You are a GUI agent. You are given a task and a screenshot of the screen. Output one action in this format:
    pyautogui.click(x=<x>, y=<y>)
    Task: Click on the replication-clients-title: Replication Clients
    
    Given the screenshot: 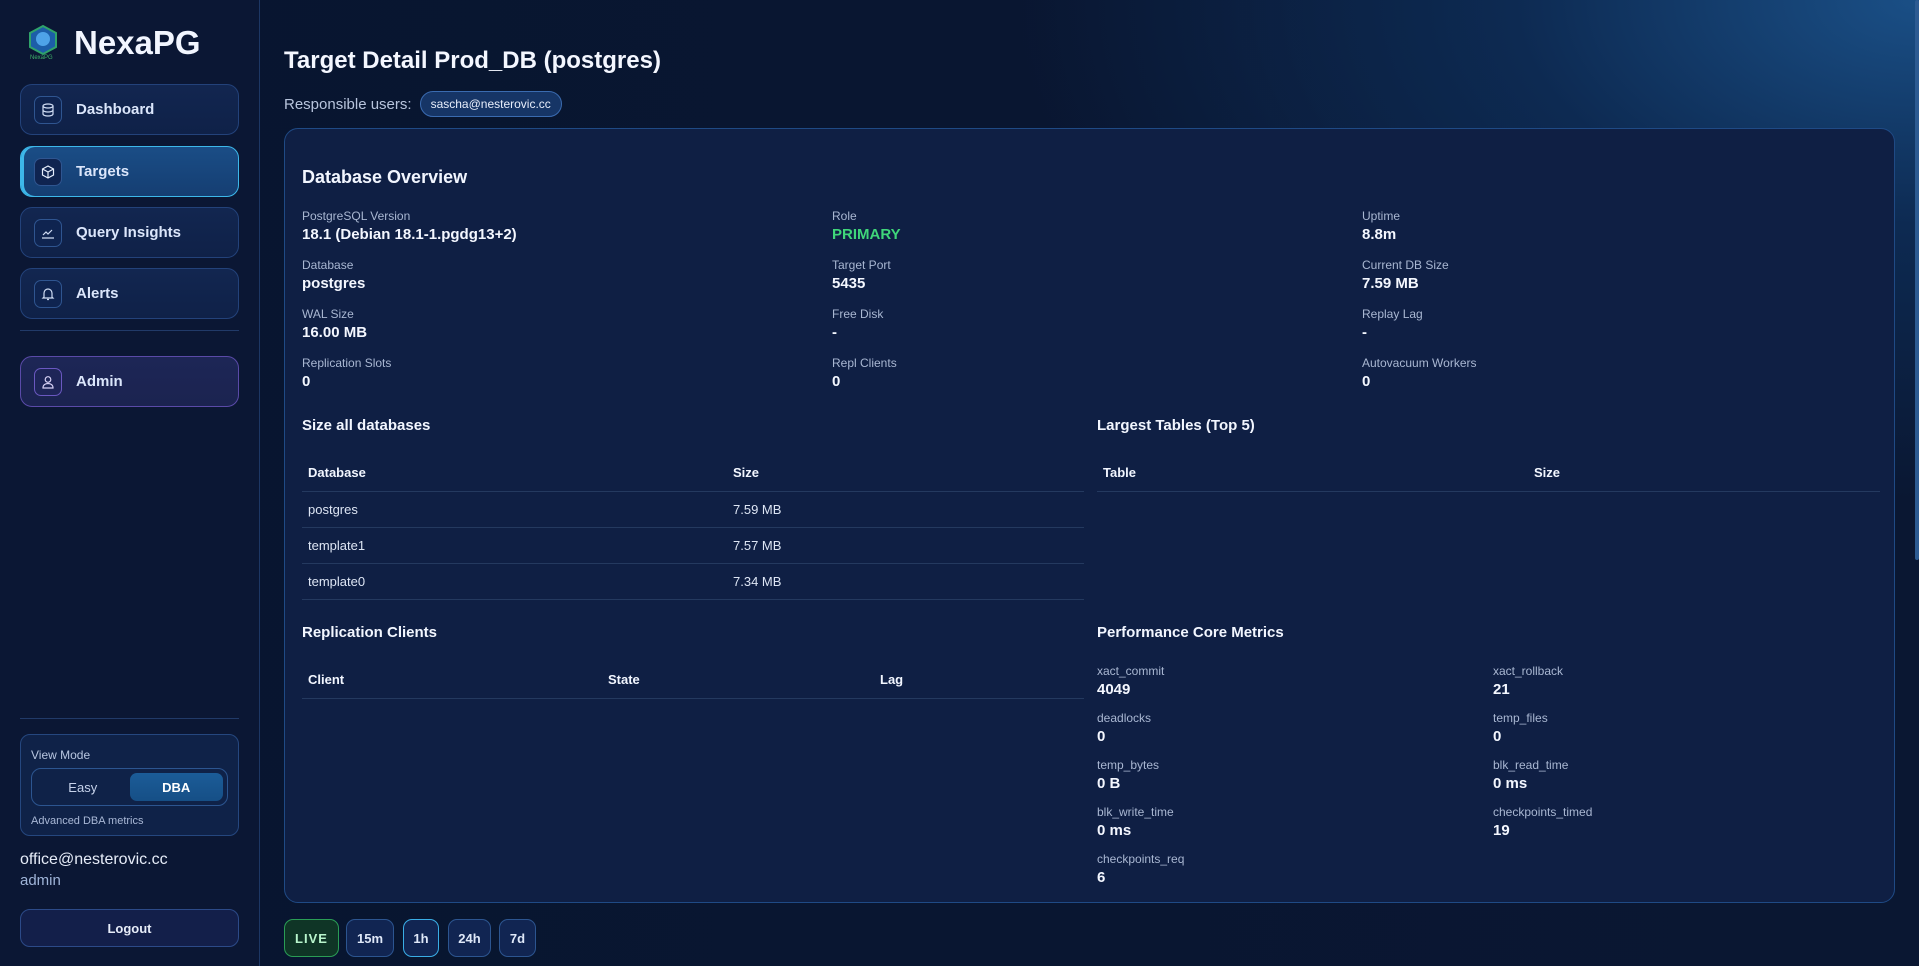 What is the action you would take?
    pyautogui.click(x=370, y=632)
    